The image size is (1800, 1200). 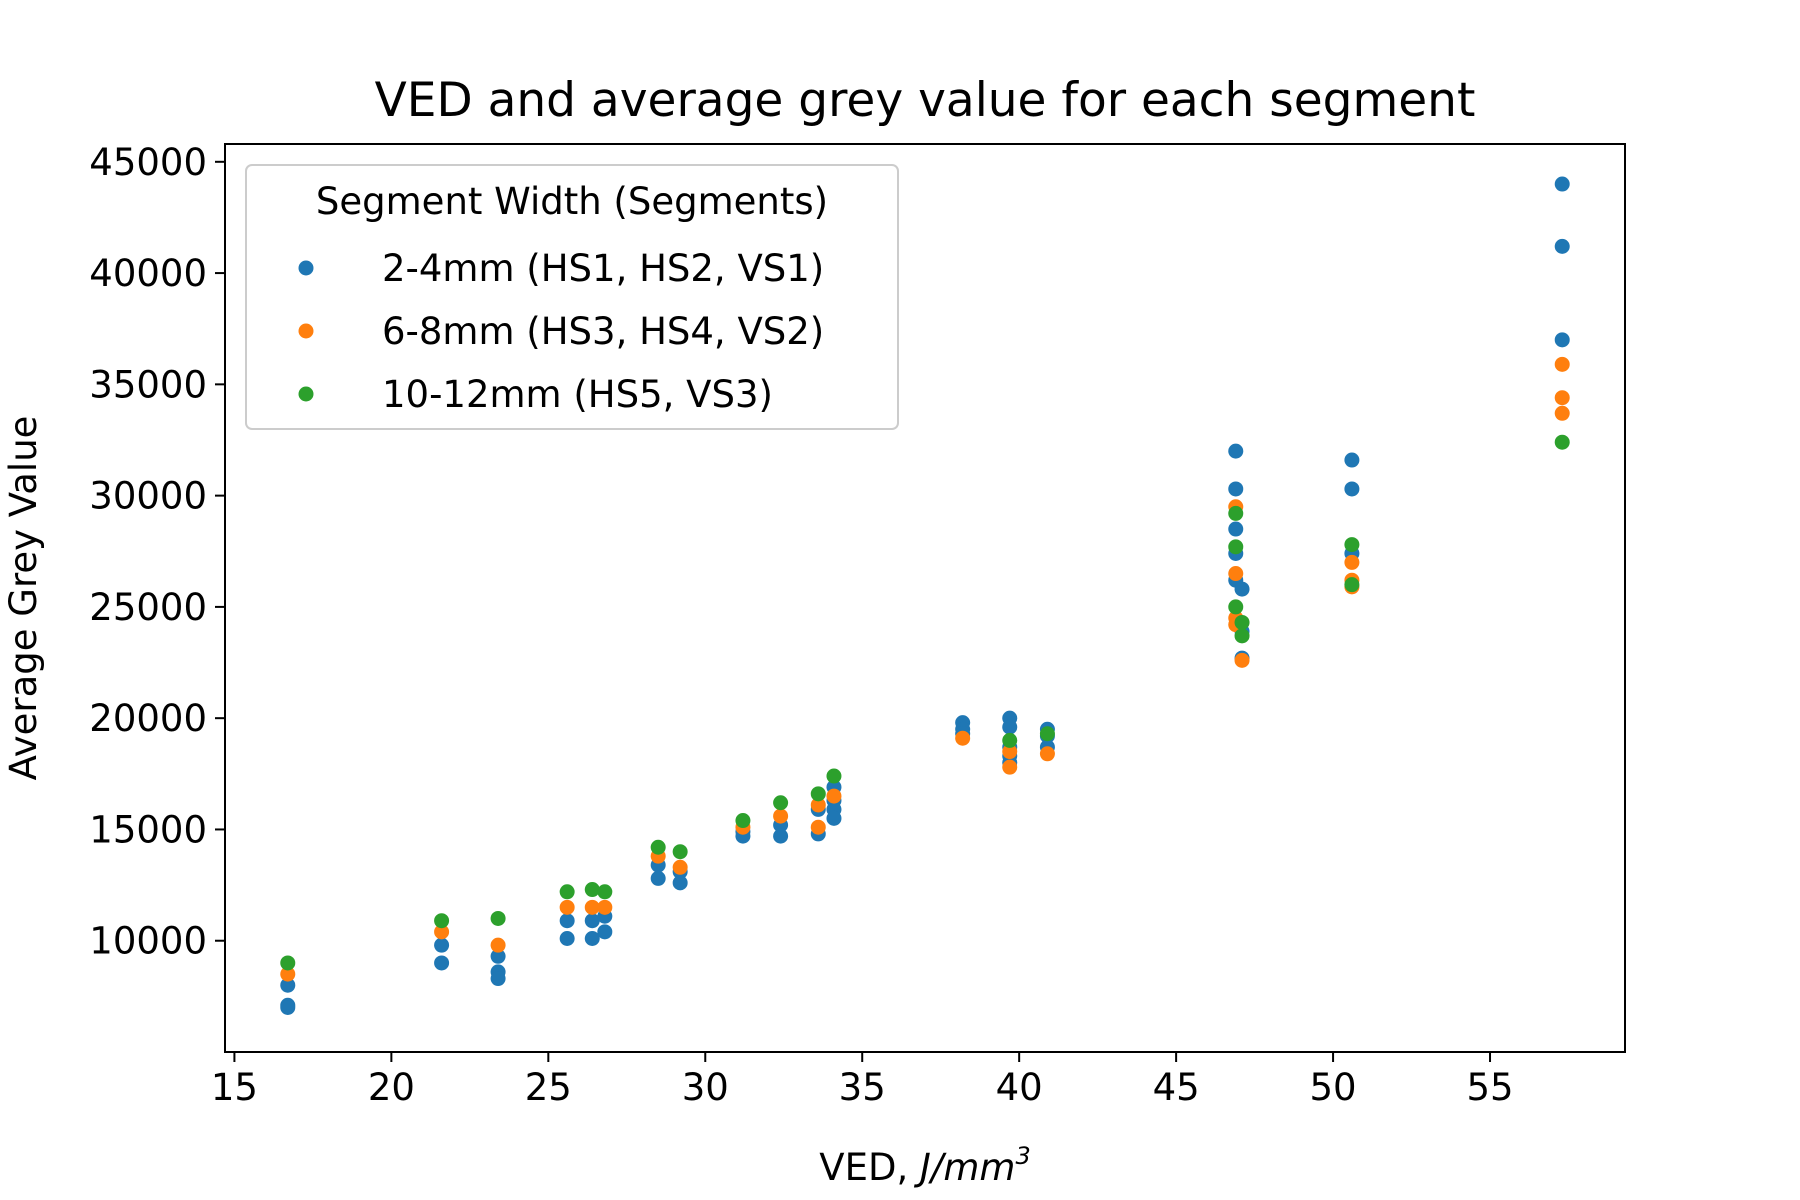 I want to click on y-tick-label: 15000, so click(x=148, y=829).